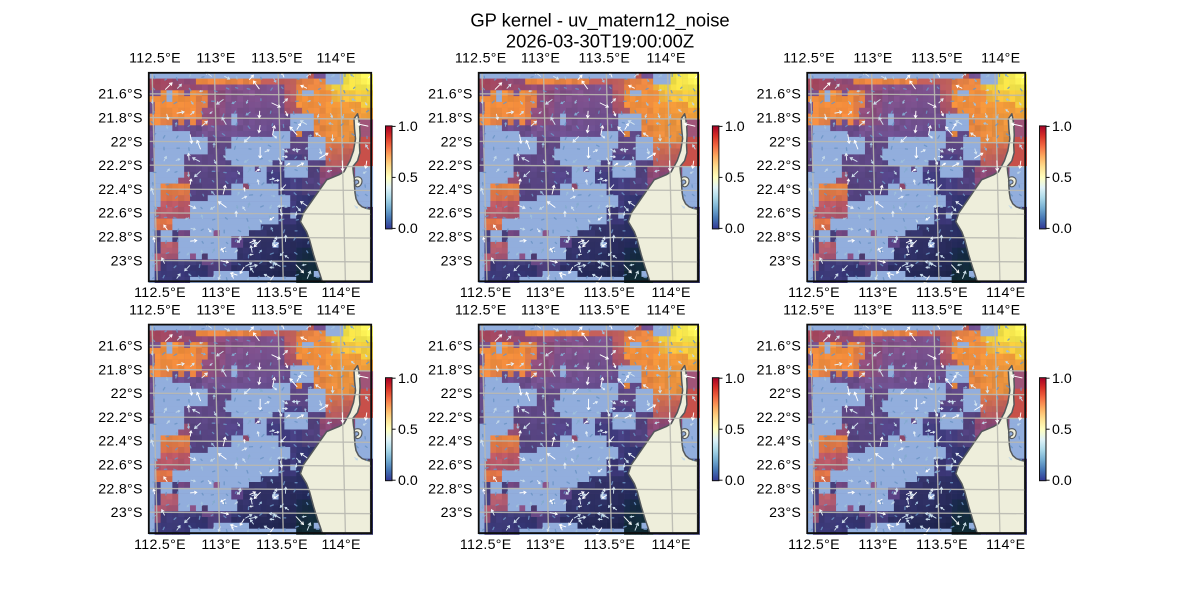  I want to click on svg-text: 2026-03-30T19:00:00Z, so click(600, 41).